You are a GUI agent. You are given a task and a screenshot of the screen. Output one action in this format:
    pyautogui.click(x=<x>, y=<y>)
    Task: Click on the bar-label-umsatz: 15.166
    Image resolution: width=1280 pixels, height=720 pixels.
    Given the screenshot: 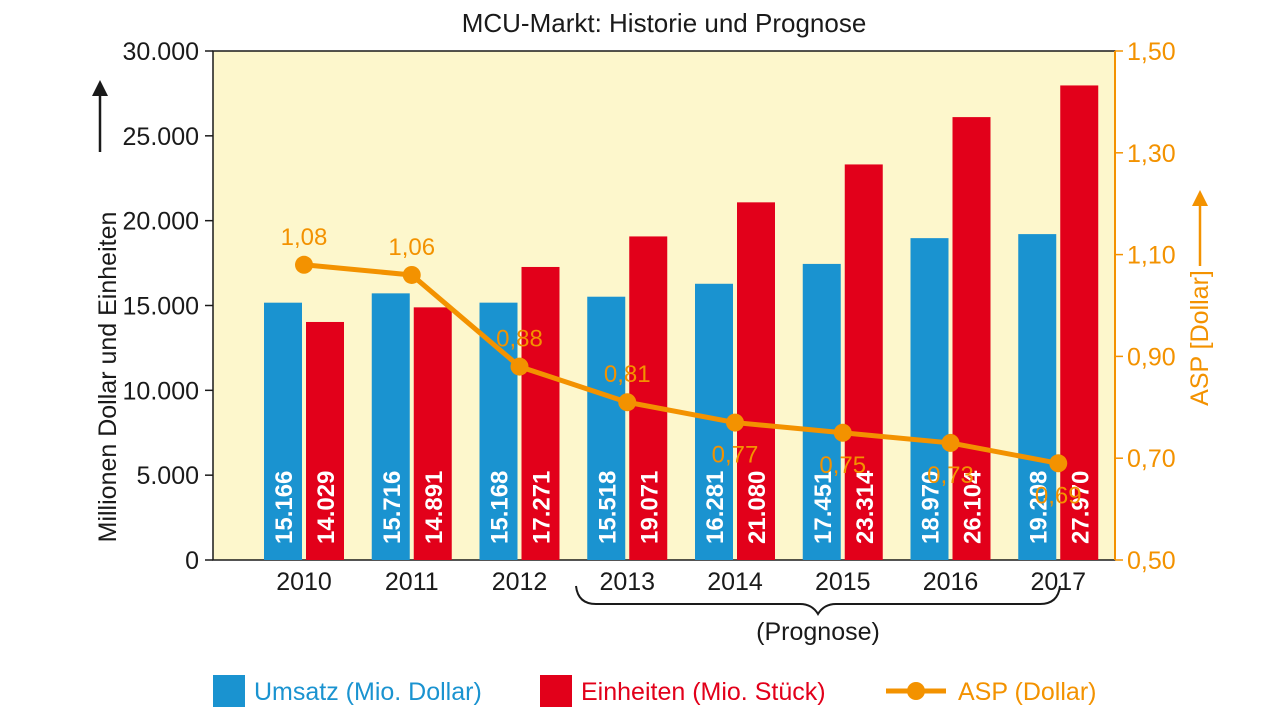 What is the action you would take?
    pyautogui.click(x=284, y=507)
    